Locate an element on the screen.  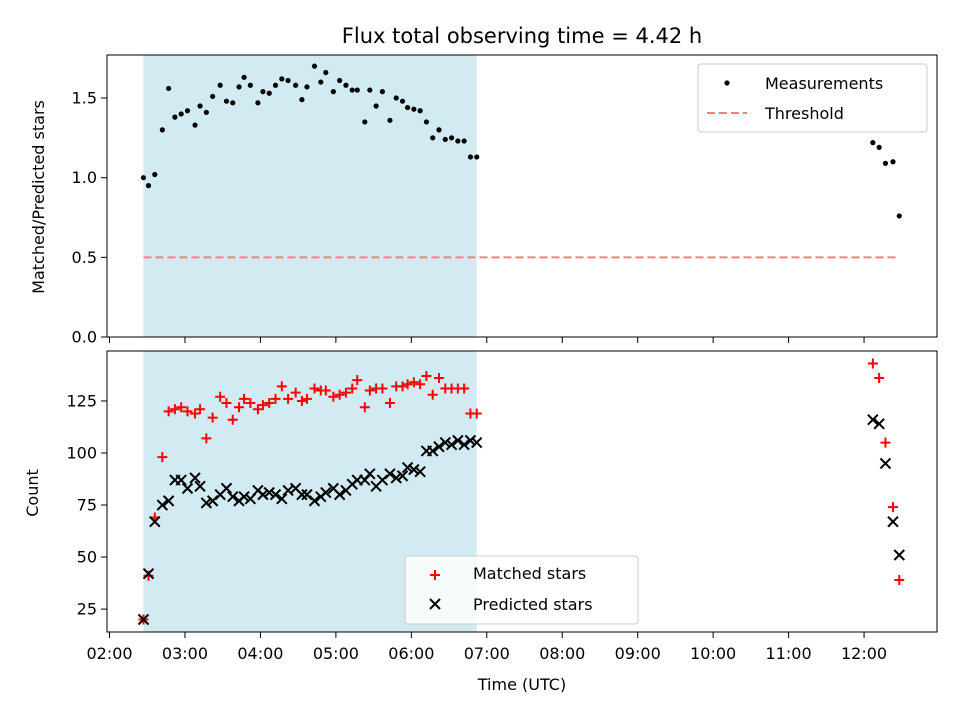
legend-matched-marker is located at coordinates (435, 575).